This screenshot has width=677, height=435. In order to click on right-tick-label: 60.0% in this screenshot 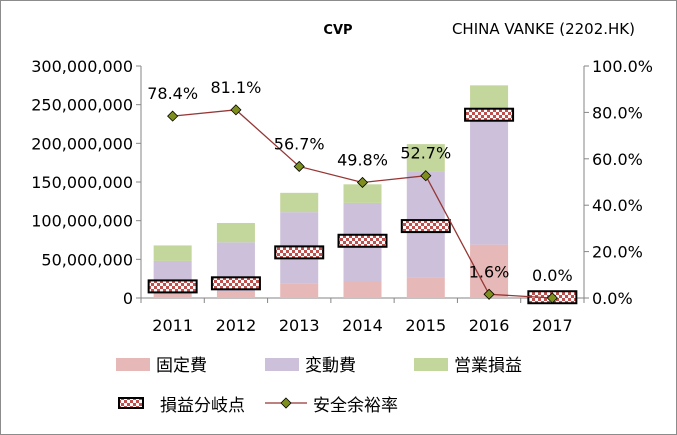, I will do `click(617, 159)`.